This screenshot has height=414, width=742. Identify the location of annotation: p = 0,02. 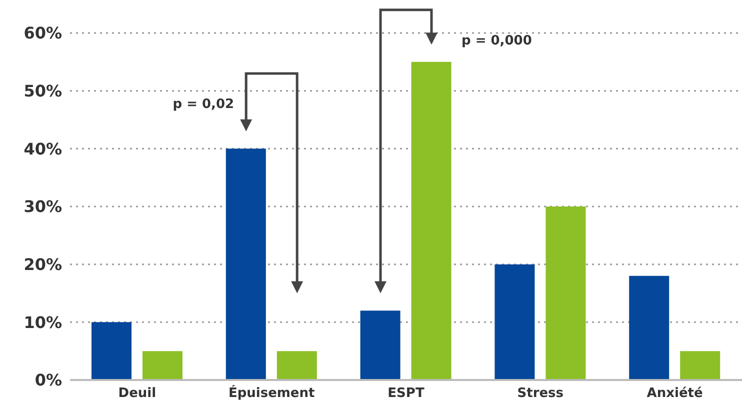
(203, 104).